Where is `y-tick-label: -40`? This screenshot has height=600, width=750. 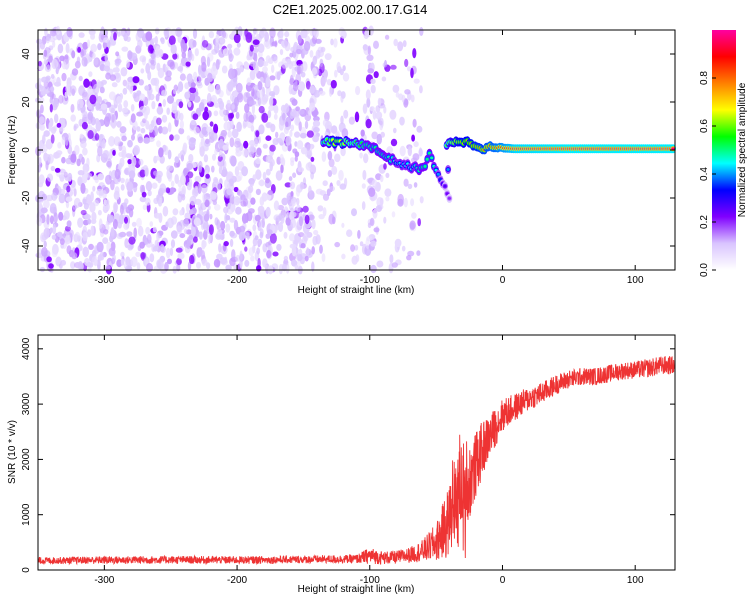
y-tick-label: -40 is located at coordinates (26, 245).